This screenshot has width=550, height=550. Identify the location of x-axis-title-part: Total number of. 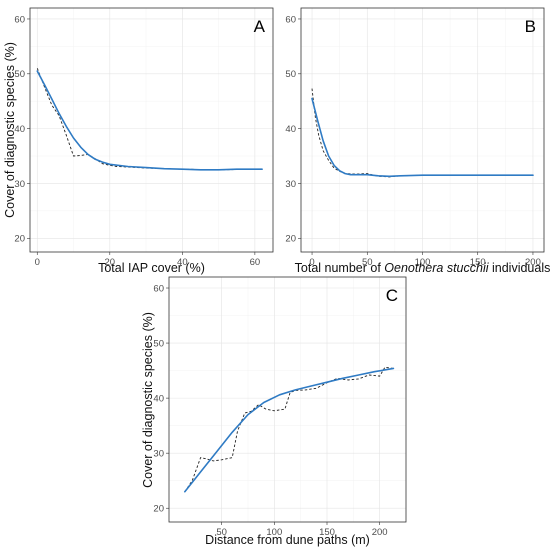
(340, 268).